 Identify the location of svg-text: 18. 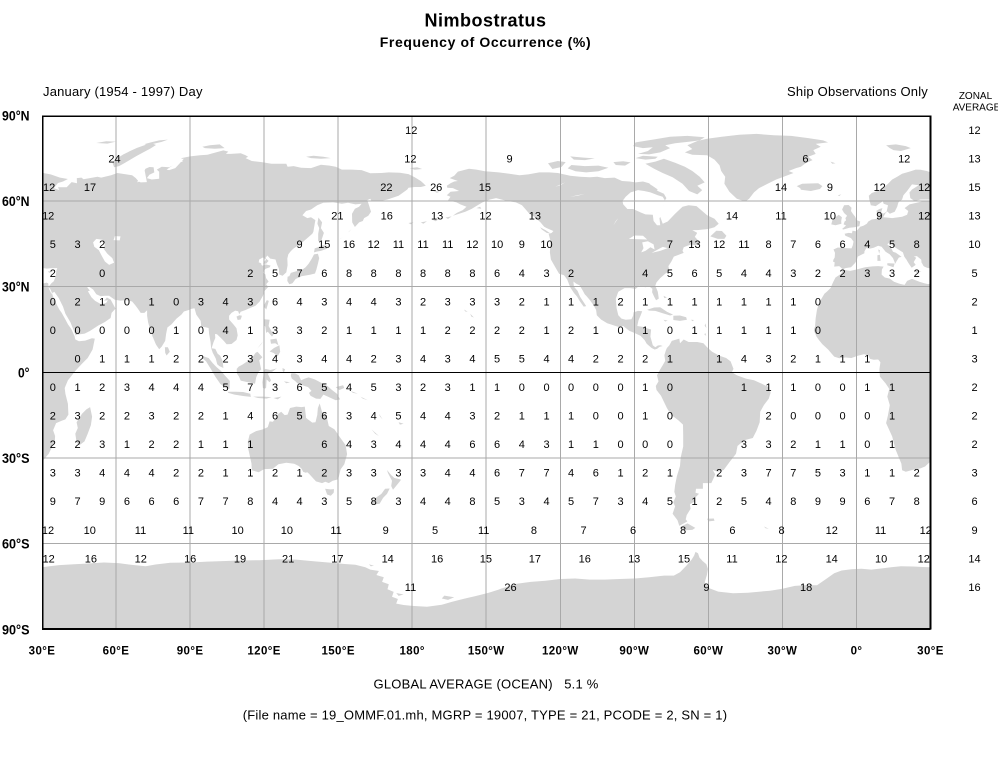
(806, 588).